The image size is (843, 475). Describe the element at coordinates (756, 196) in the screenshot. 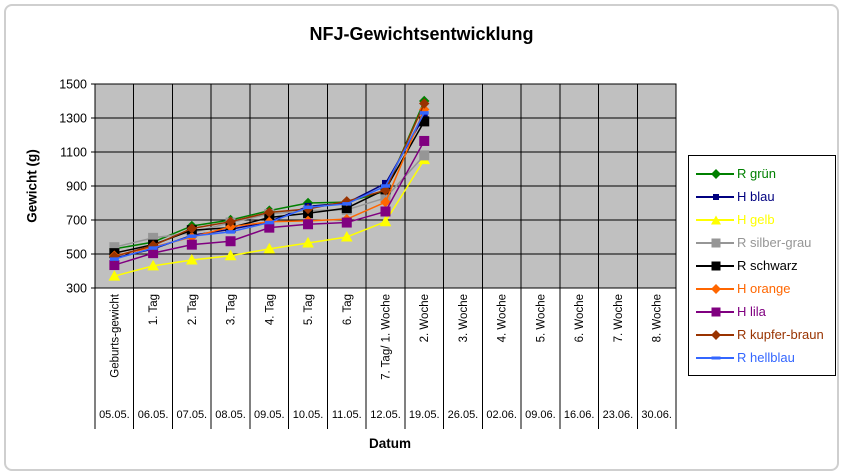

I see `legend-label: H blau` at that location.